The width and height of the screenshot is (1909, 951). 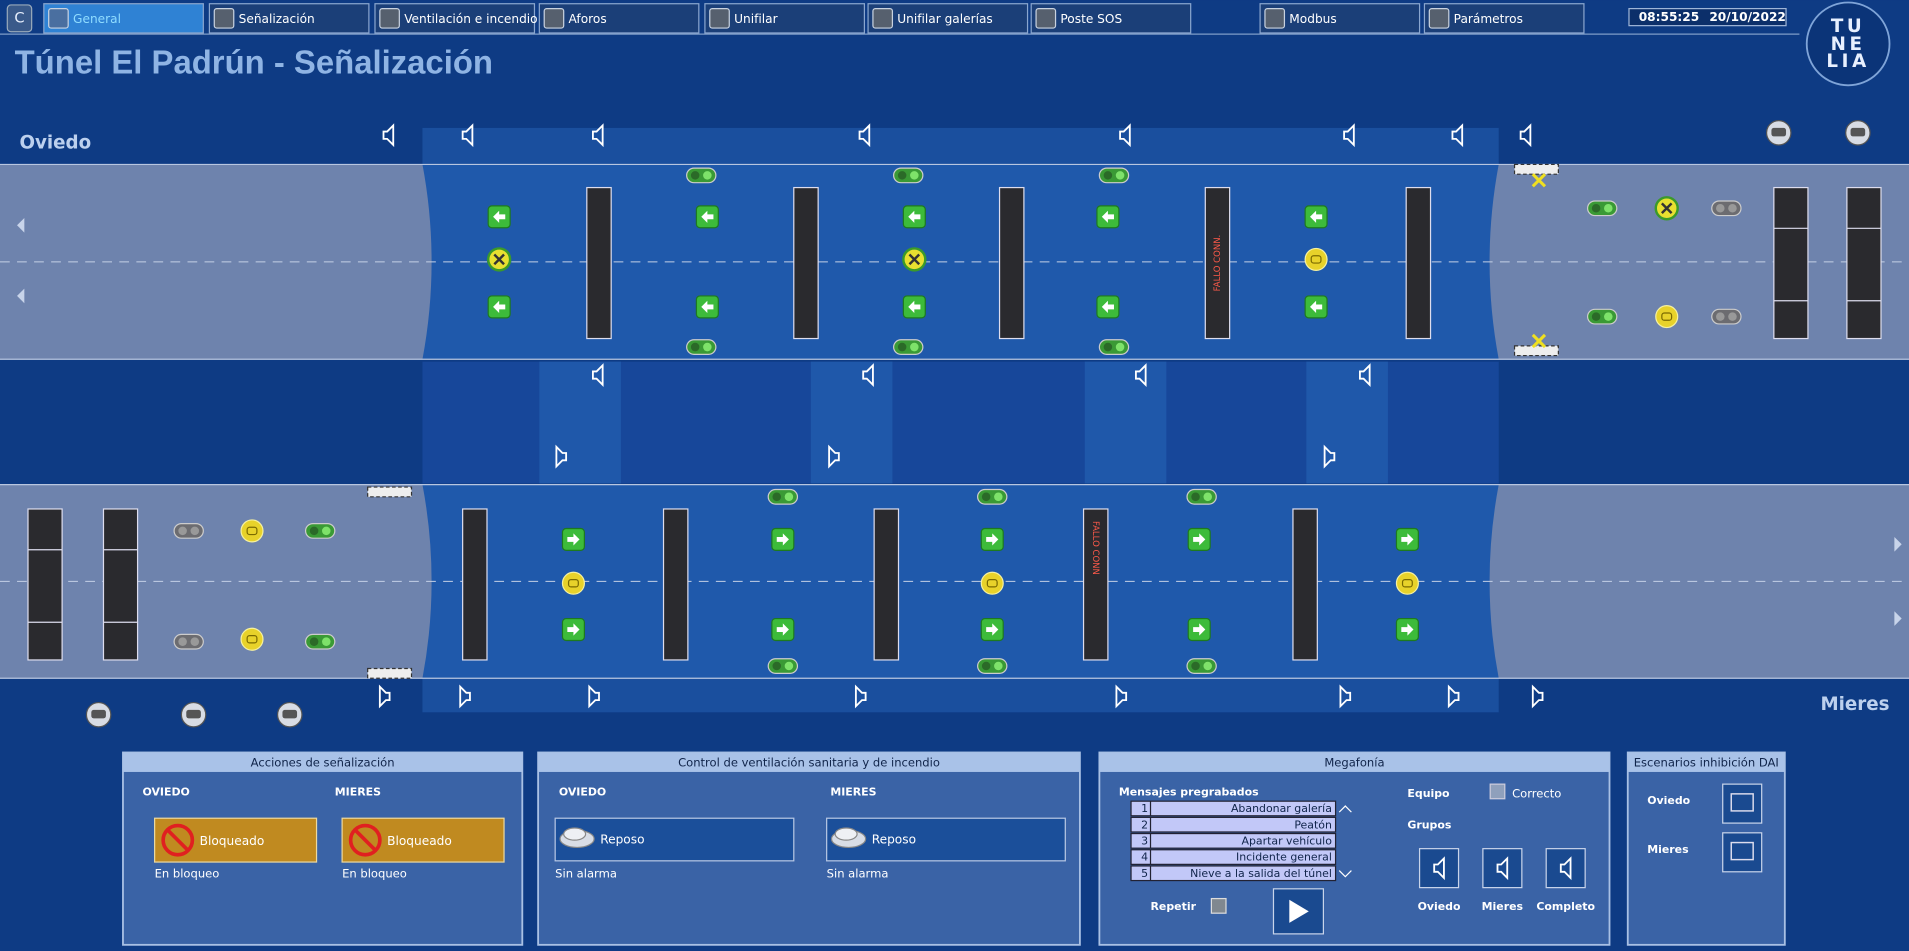 I want to click on panel-title: Acciones de señalización, so click(x=323, y=762).